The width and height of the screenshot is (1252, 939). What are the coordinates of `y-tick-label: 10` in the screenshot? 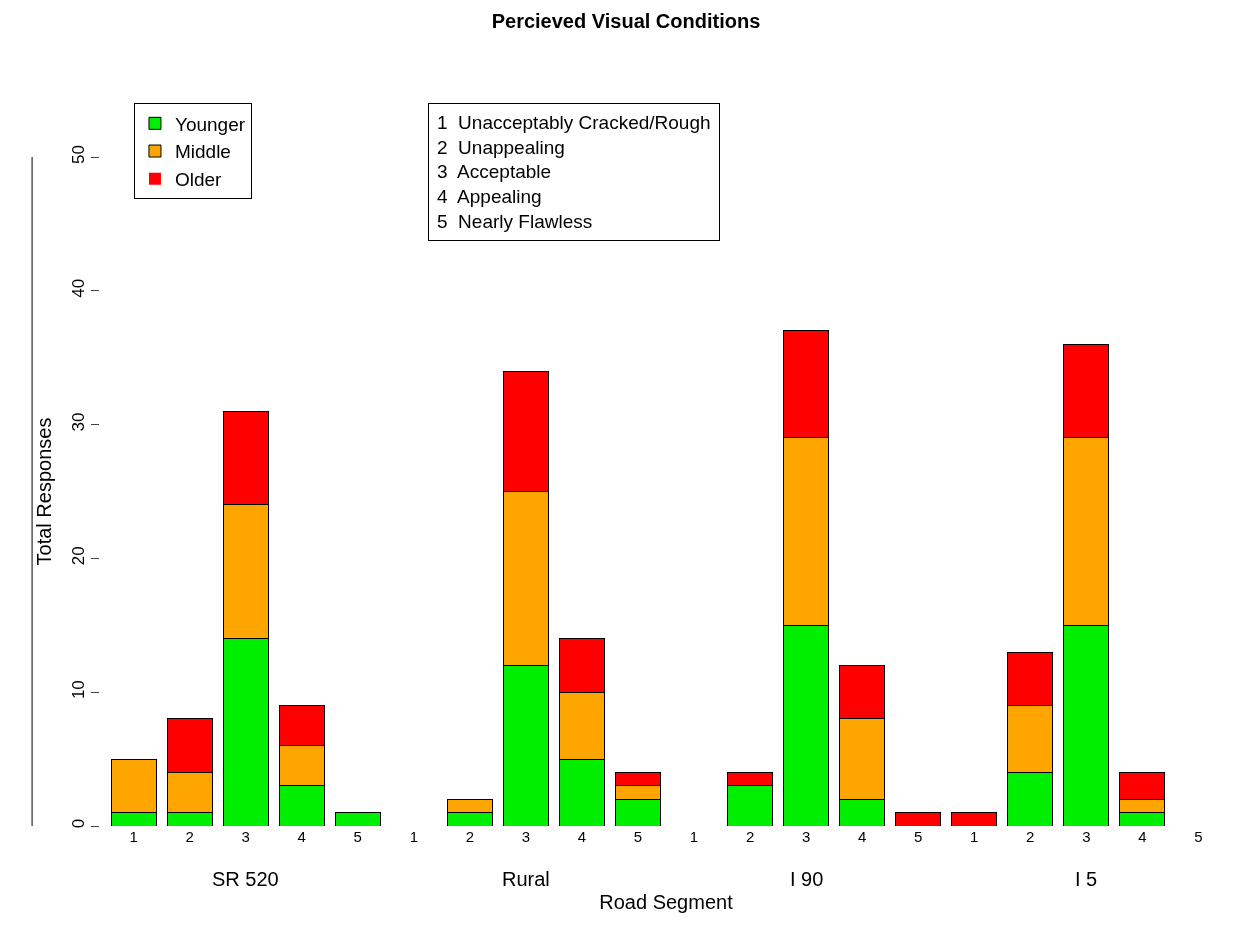 It's located at (79, 690).